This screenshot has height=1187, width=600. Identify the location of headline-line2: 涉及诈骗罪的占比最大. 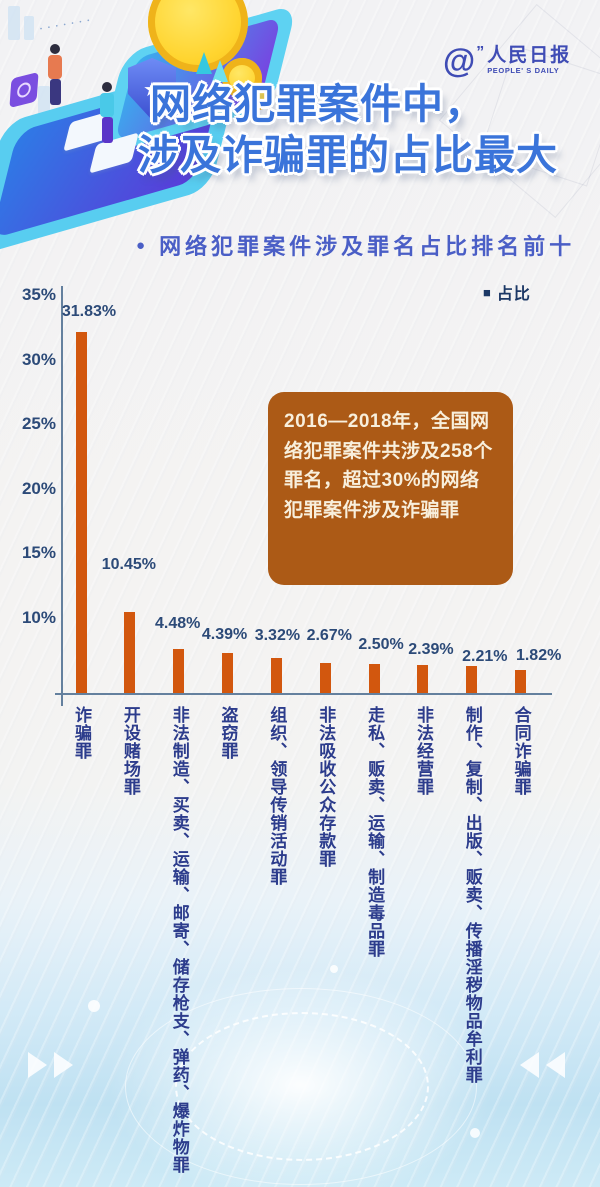
(348, 155).